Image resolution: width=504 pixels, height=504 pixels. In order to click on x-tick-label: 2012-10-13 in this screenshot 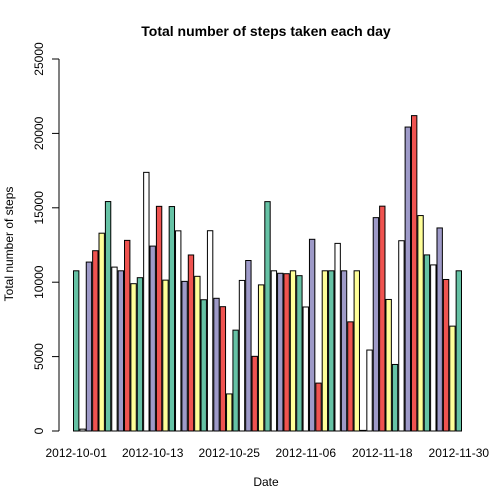, I will do `click(153, 453)`.